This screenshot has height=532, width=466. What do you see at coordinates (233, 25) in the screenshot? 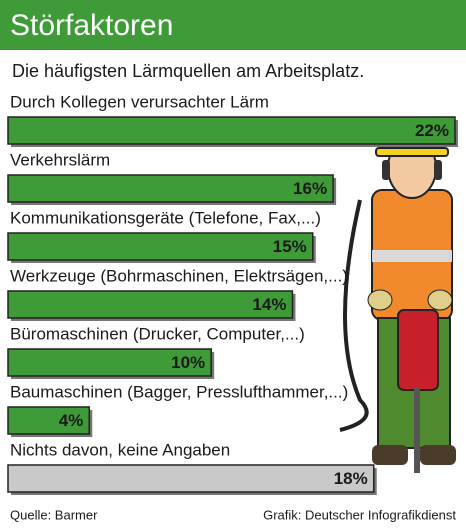
I see `title-band` at bounding box center [233, 25].